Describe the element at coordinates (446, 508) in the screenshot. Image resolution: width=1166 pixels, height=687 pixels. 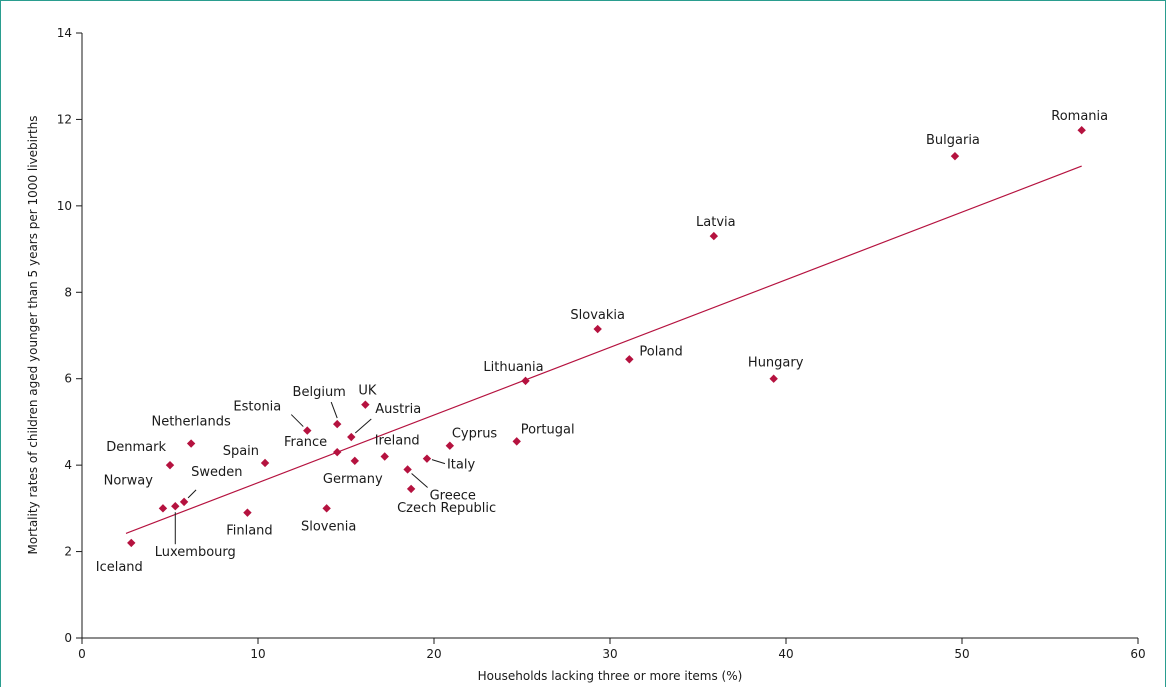
I see `label-czech-republic: Czech Republic` at that location.